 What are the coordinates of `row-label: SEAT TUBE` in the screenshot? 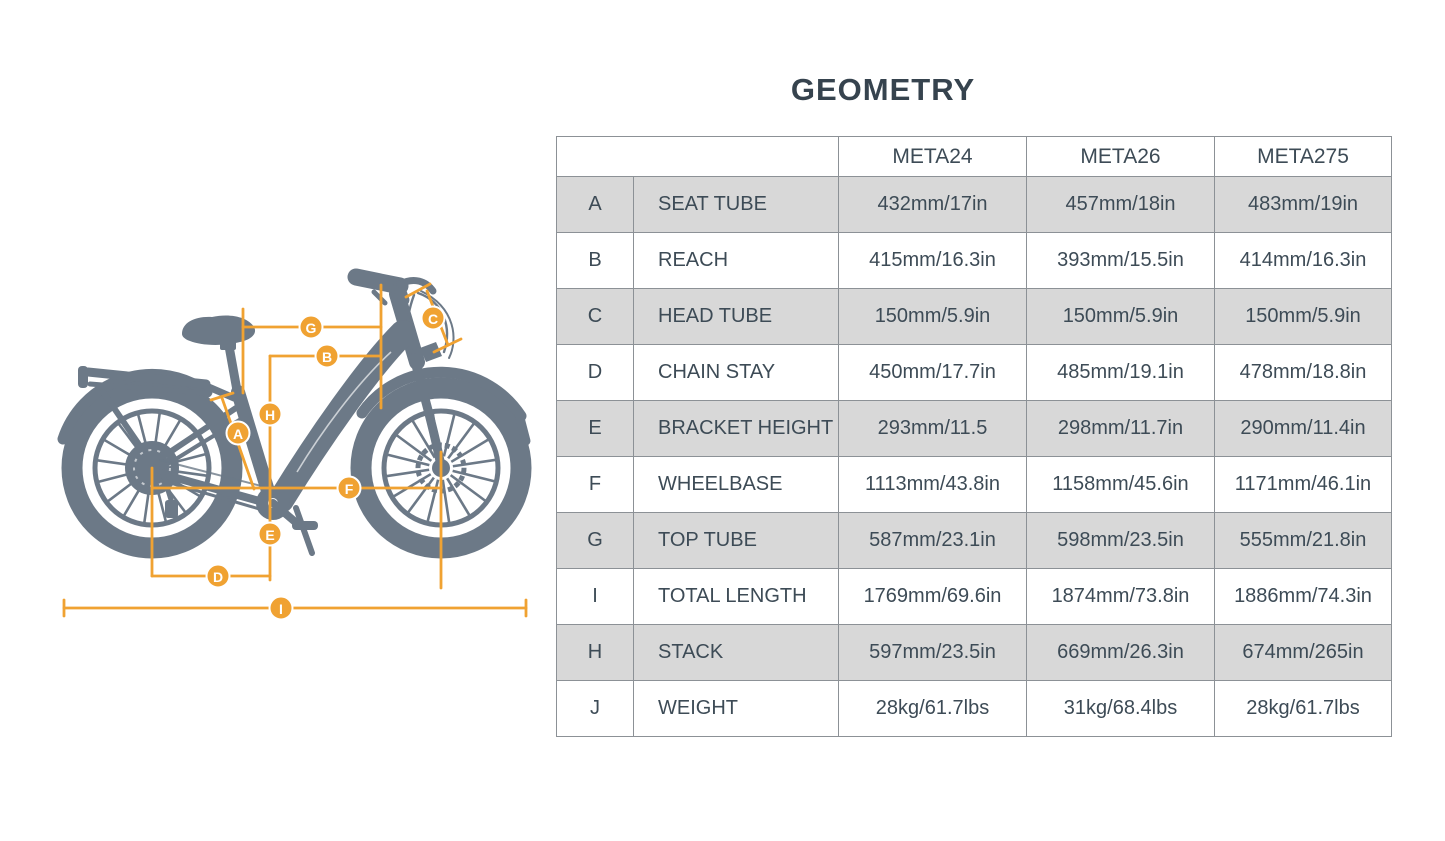 It's located at (736, 204).